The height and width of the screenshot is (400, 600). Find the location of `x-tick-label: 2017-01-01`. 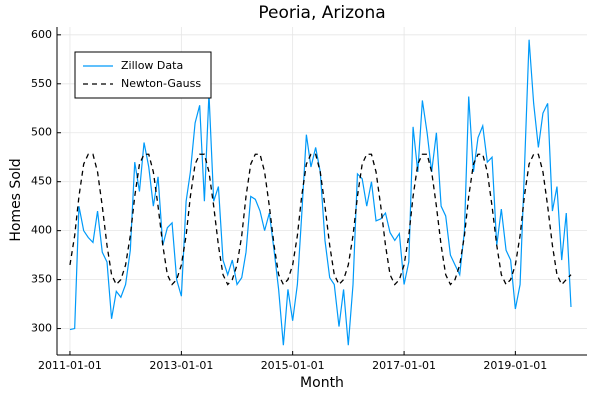

x-tick-label: 2017-01-01 is located at coordinates (404, 365).